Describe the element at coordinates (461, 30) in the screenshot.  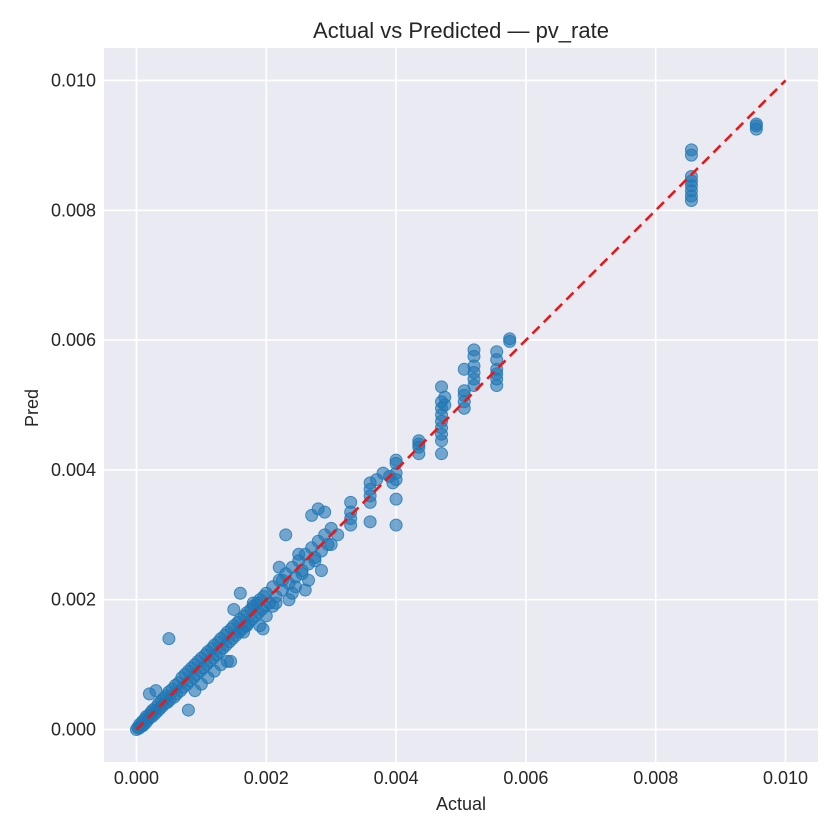
I see `chart-title: Actual vs Predicted — pv_rate` at that location.